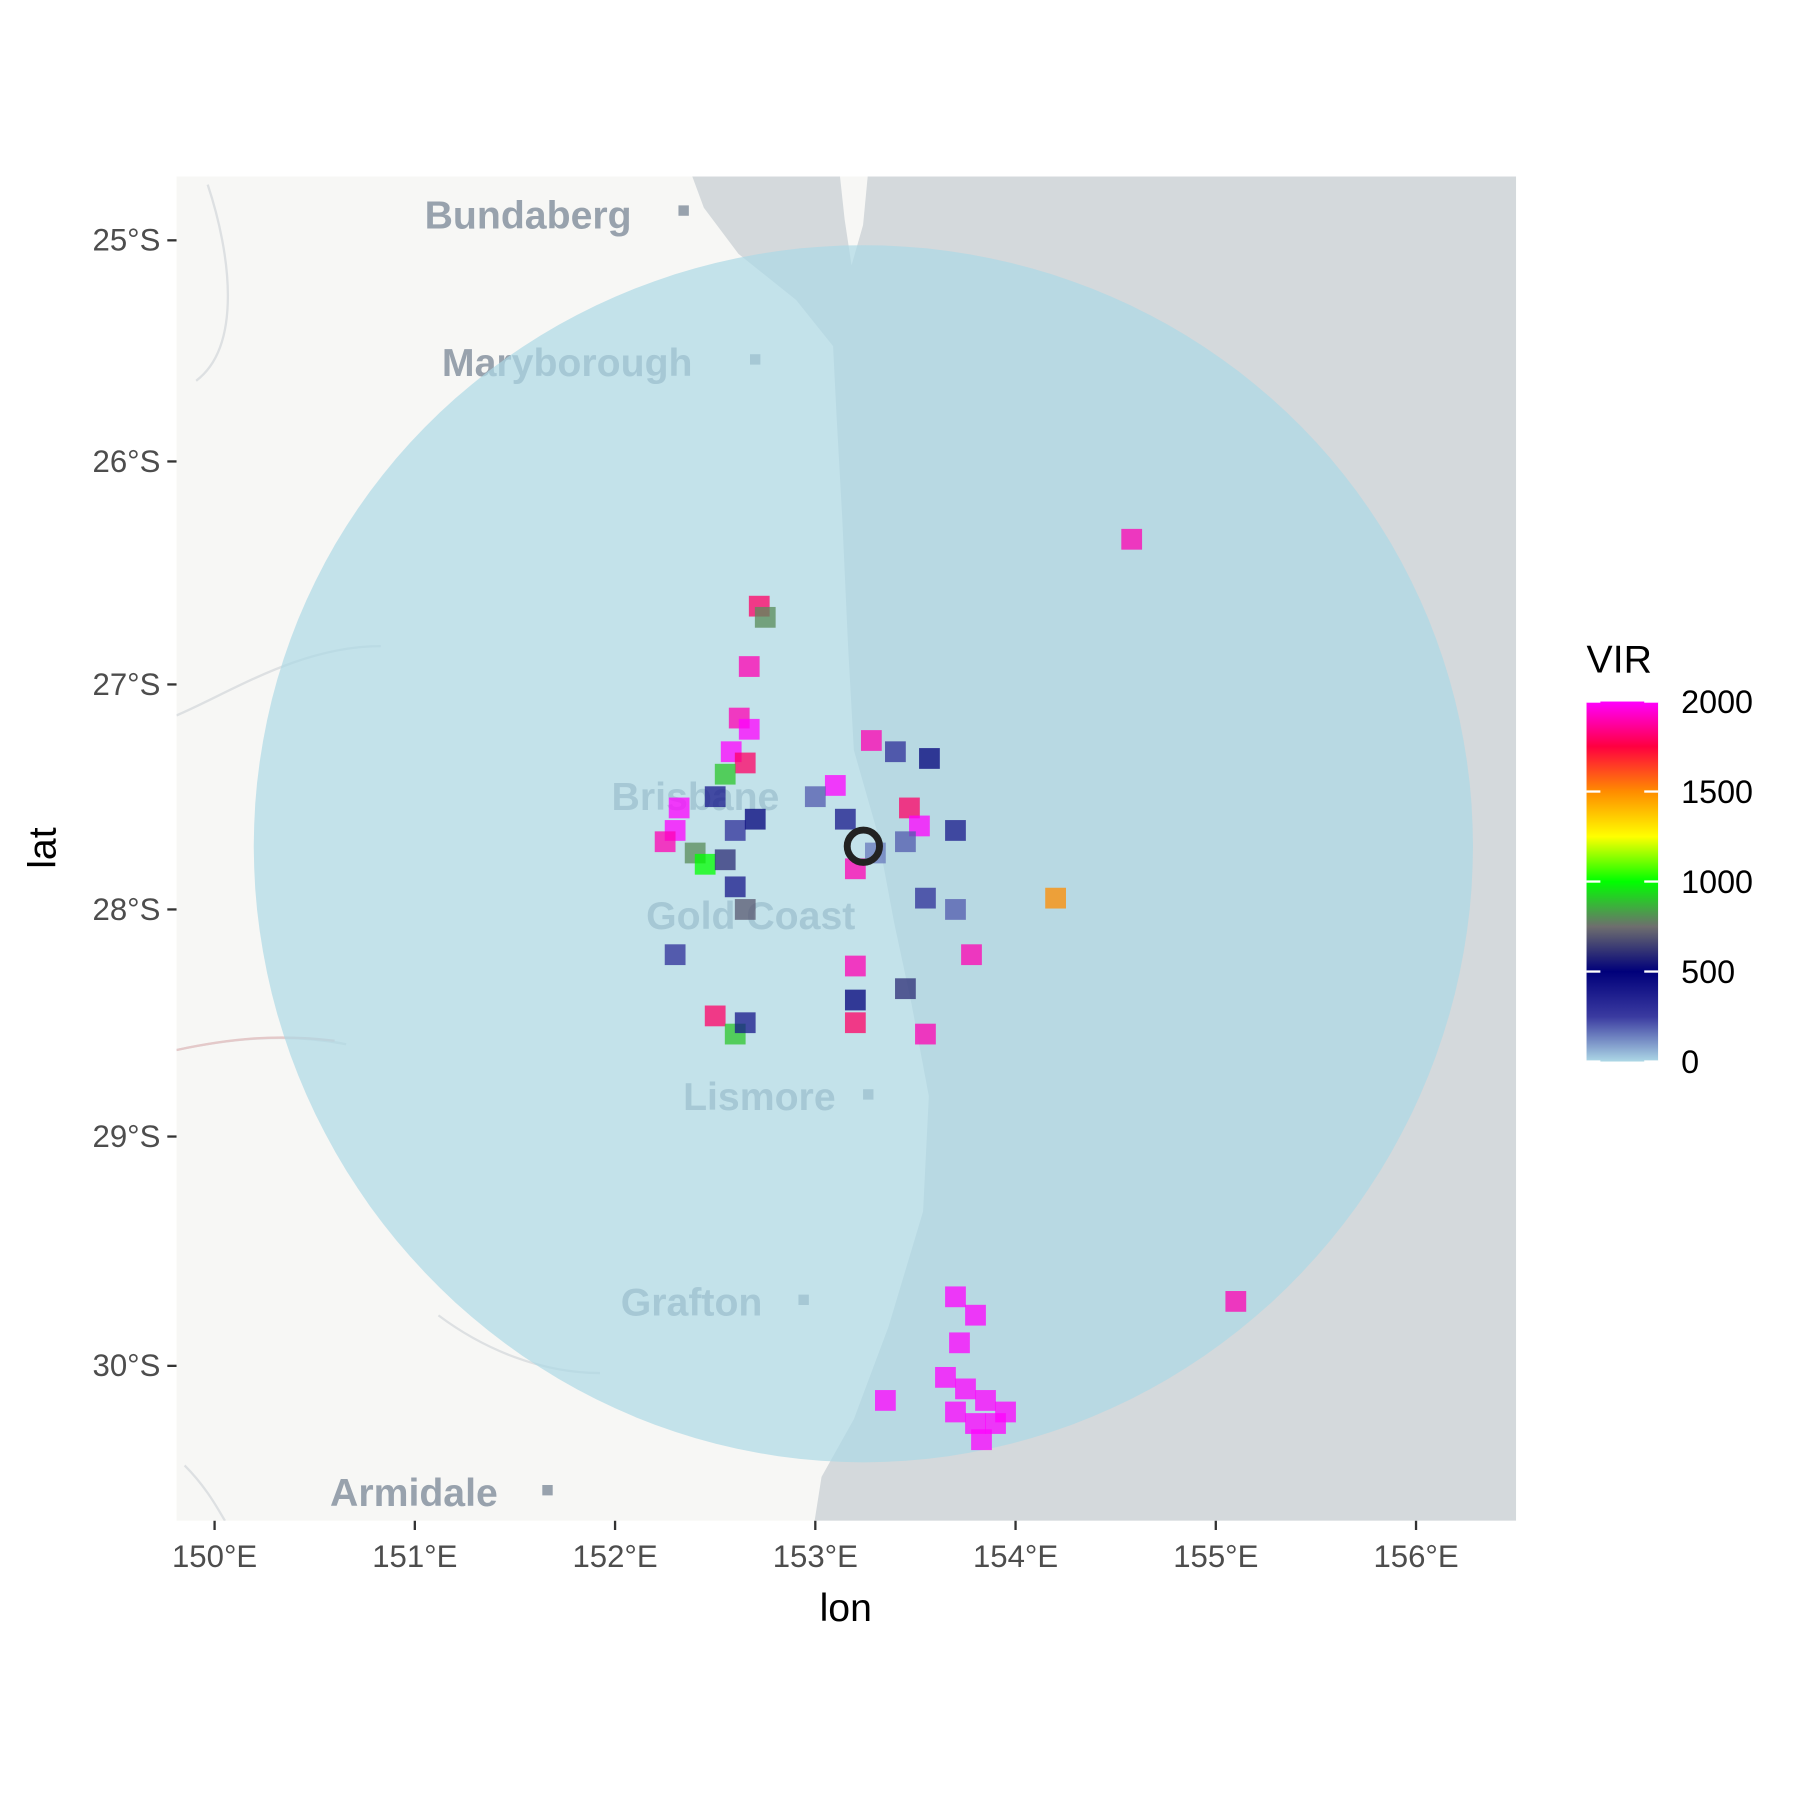 The image size is (1800, 1800). What do you see at coordinates (815, 1556) in the screenshot?
I see `x-tick-label: 153°E` at bounding box center [815, 1556].